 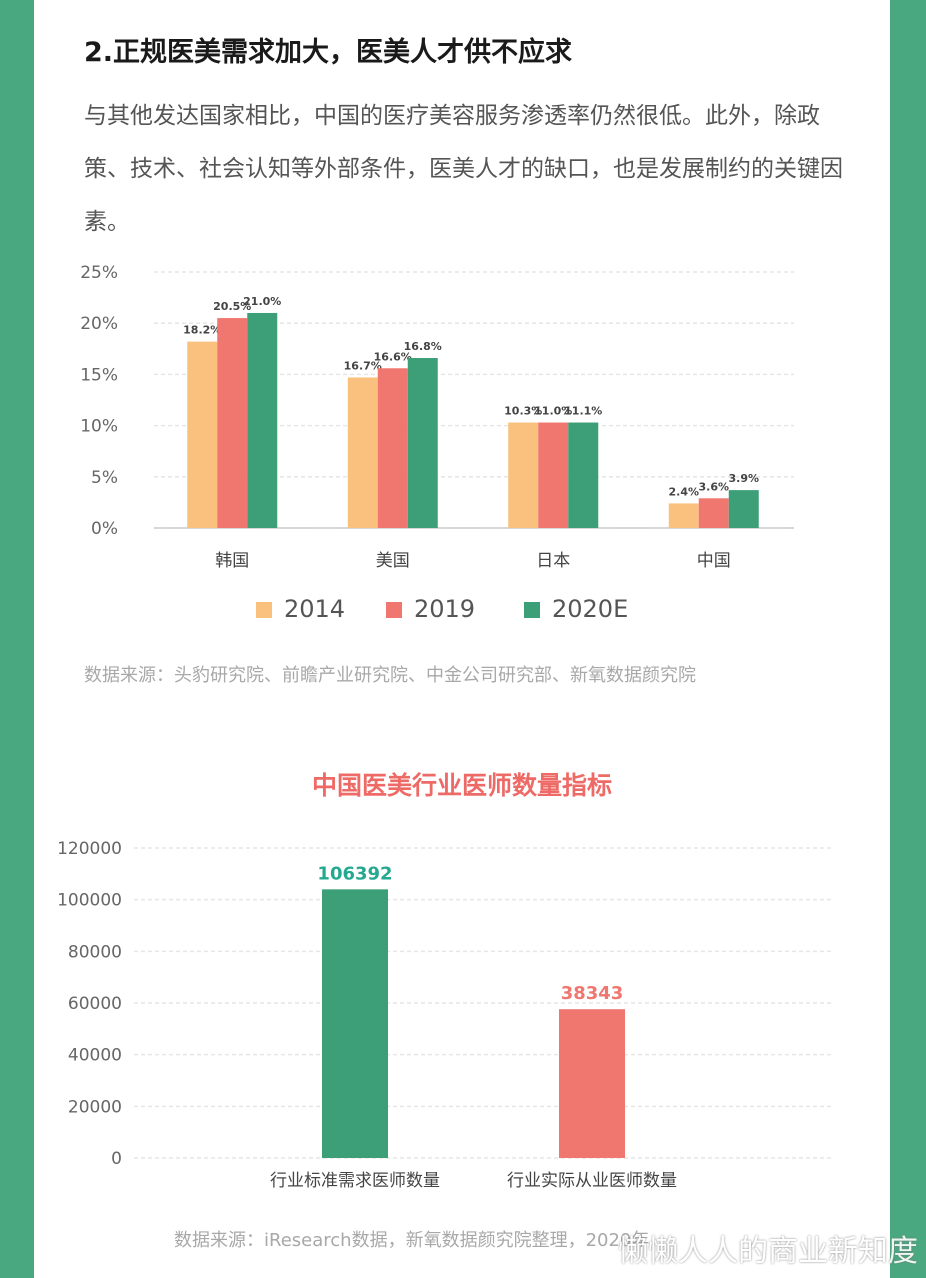 What do you see at coordinates (354, 873) in the screenshot?
I see `chart2-data-label: 106392` at bounding box center [354, 873].